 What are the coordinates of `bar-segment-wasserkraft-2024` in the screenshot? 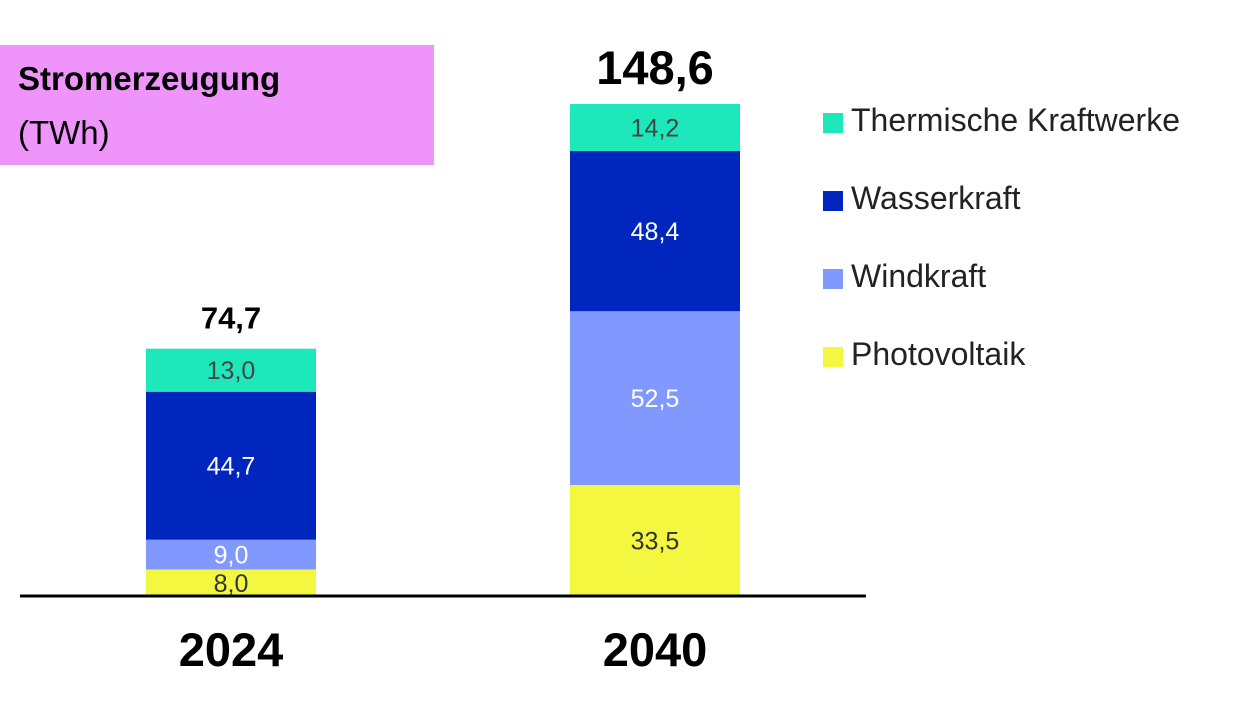 It's located at (231, 465).